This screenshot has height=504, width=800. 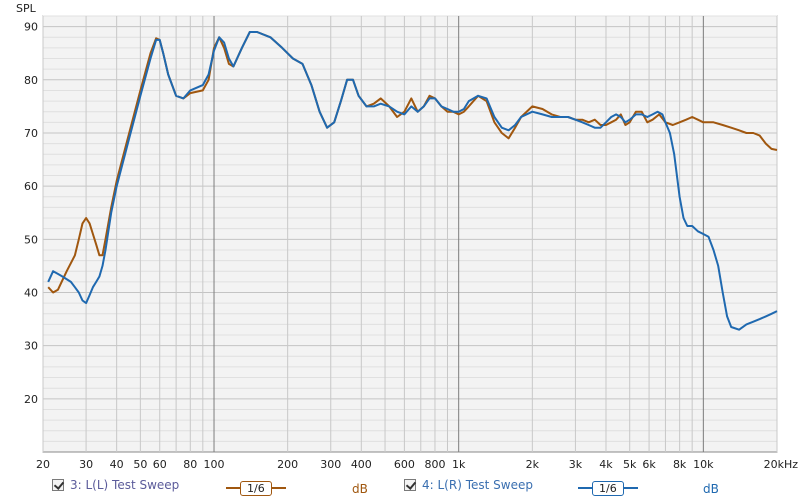 What do you see at coordinates (31, 239) in the screenshot?
I see `y-tick-label: 50` at bounding box center [31, 239].